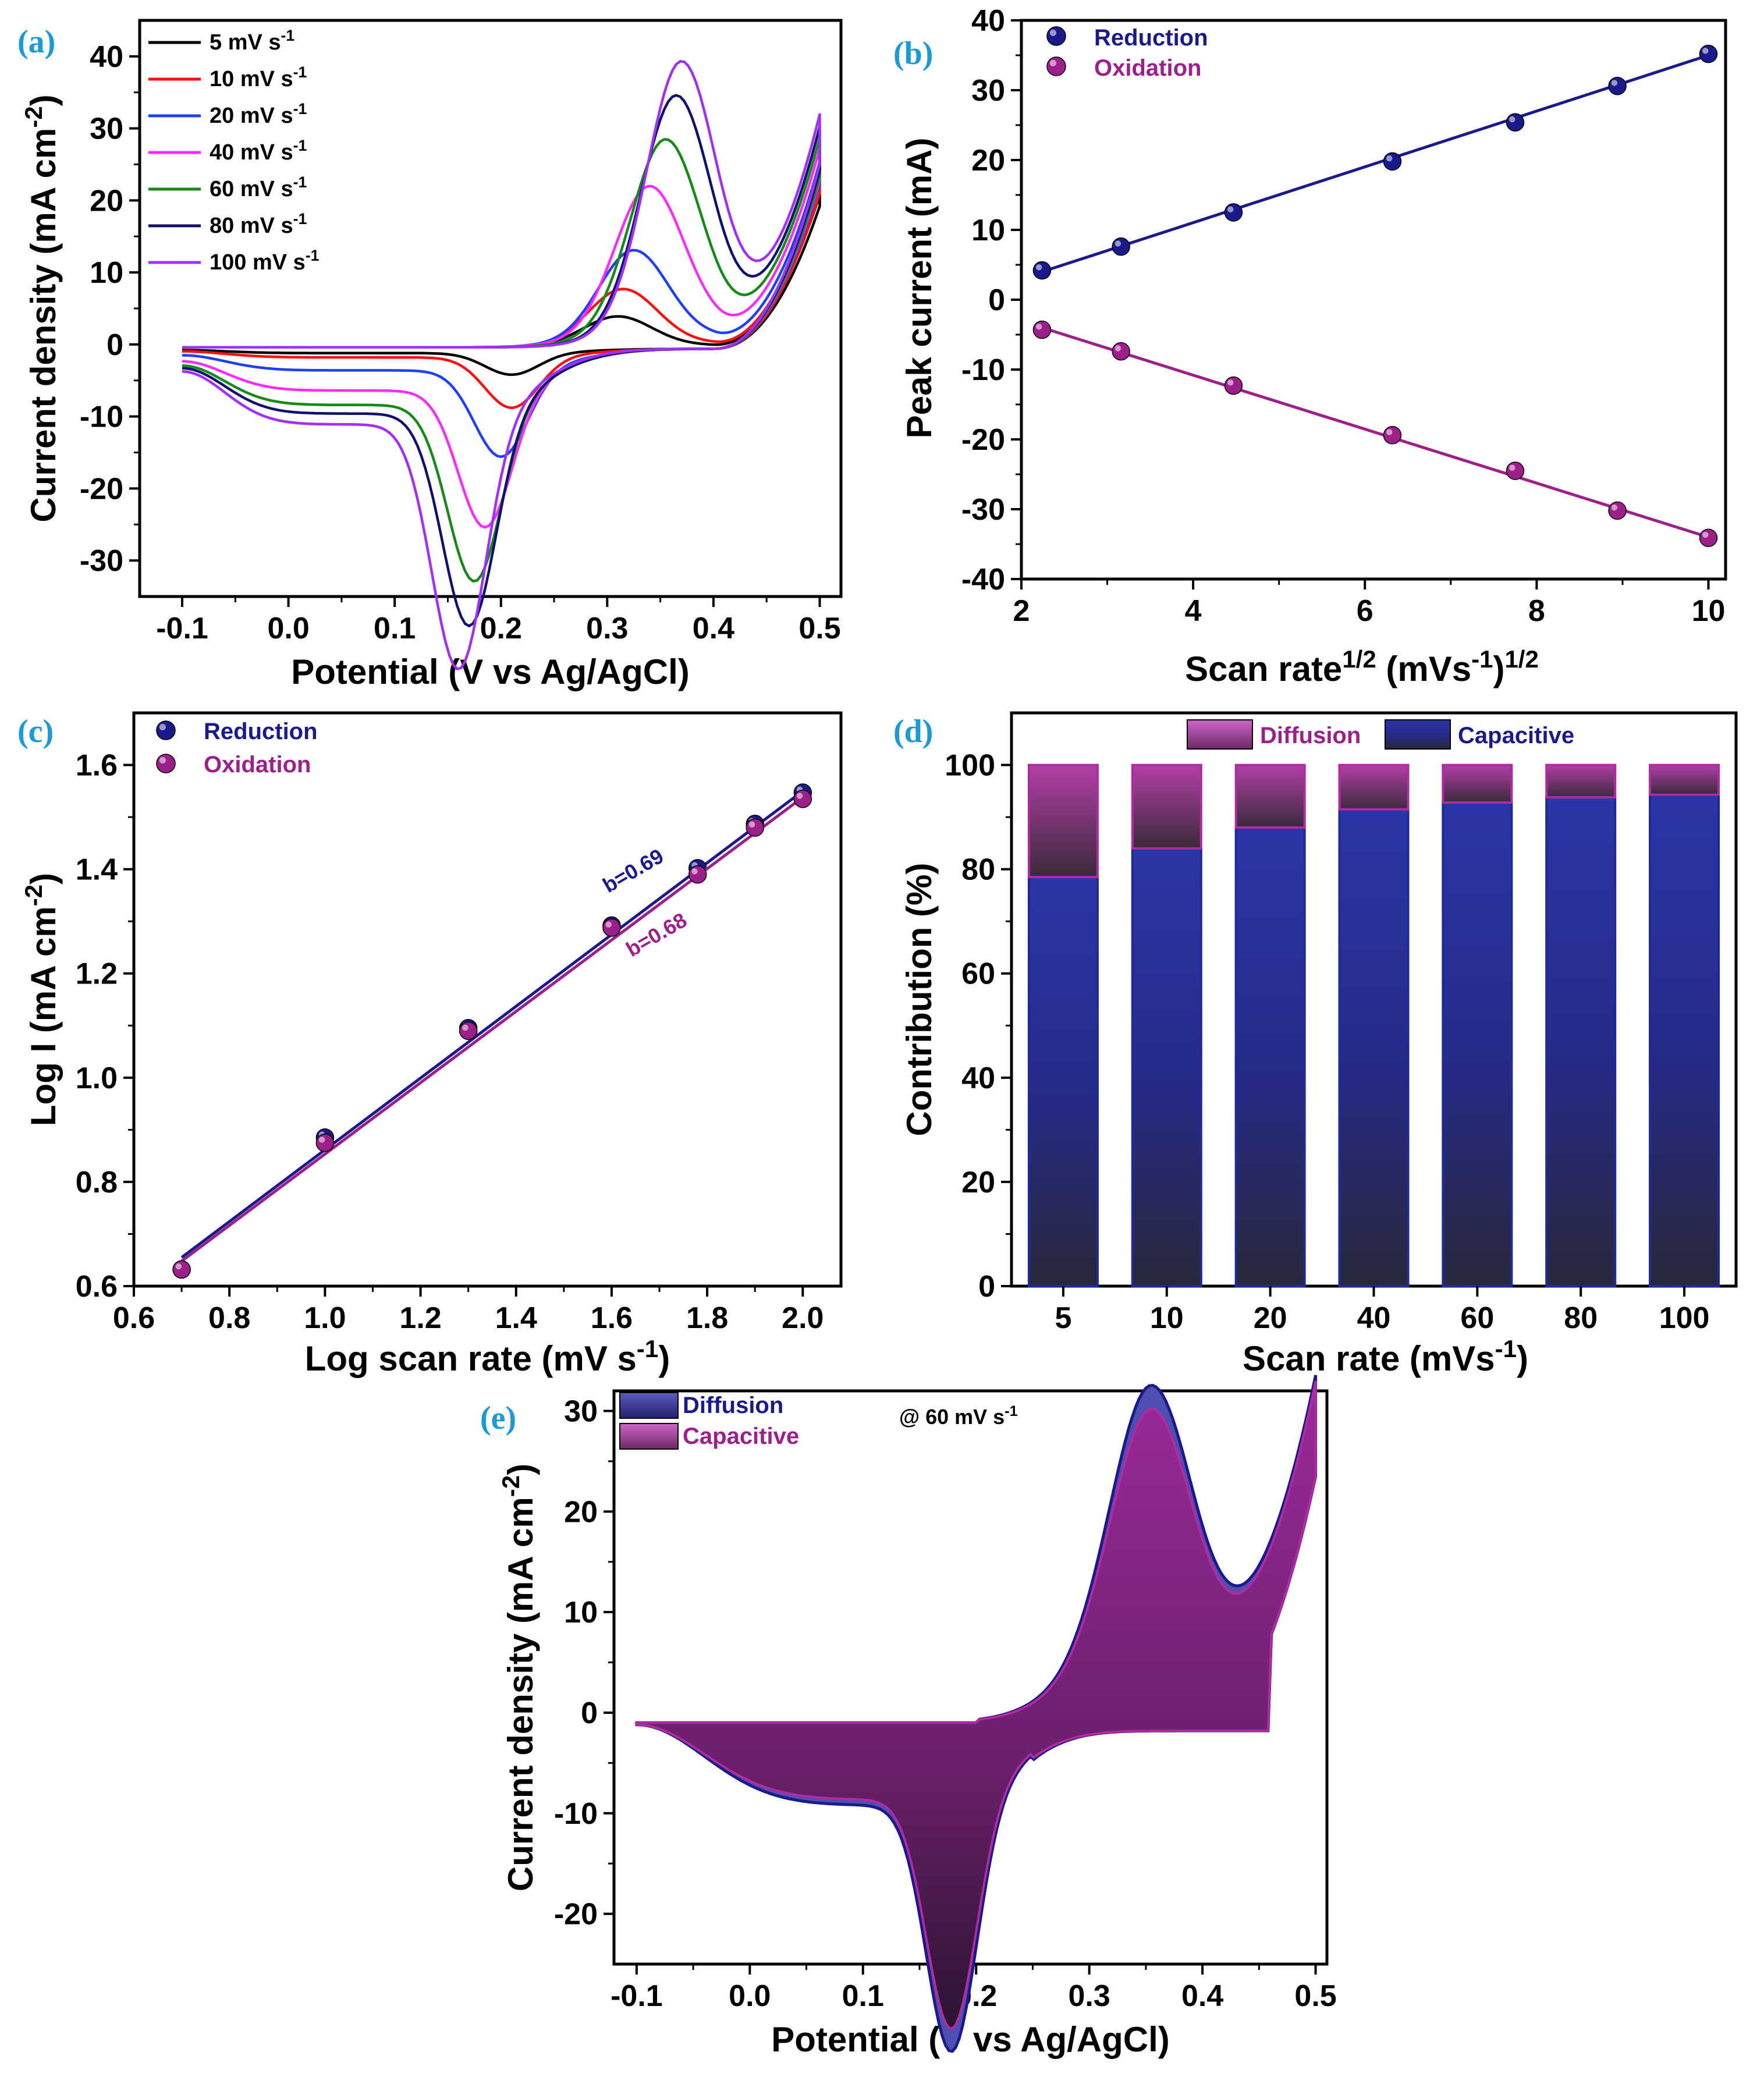 This screenshot has height=2077, width=1764. What do you see at coordinates (649, 1436) in the screenshot?
I see `legend-swatch-capacitive` at bounding box center [649, 1436].